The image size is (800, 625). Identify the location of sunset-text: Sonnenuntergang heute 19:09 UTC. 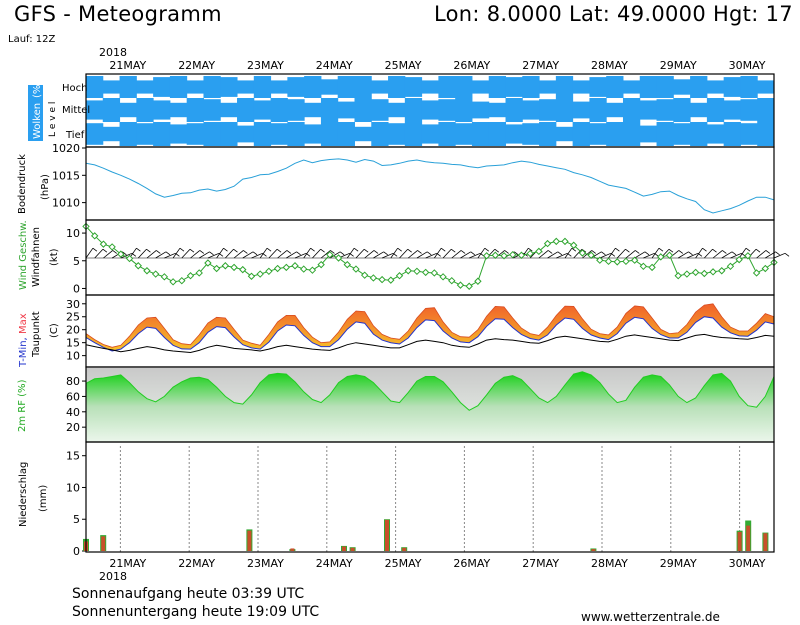
(196, 612).